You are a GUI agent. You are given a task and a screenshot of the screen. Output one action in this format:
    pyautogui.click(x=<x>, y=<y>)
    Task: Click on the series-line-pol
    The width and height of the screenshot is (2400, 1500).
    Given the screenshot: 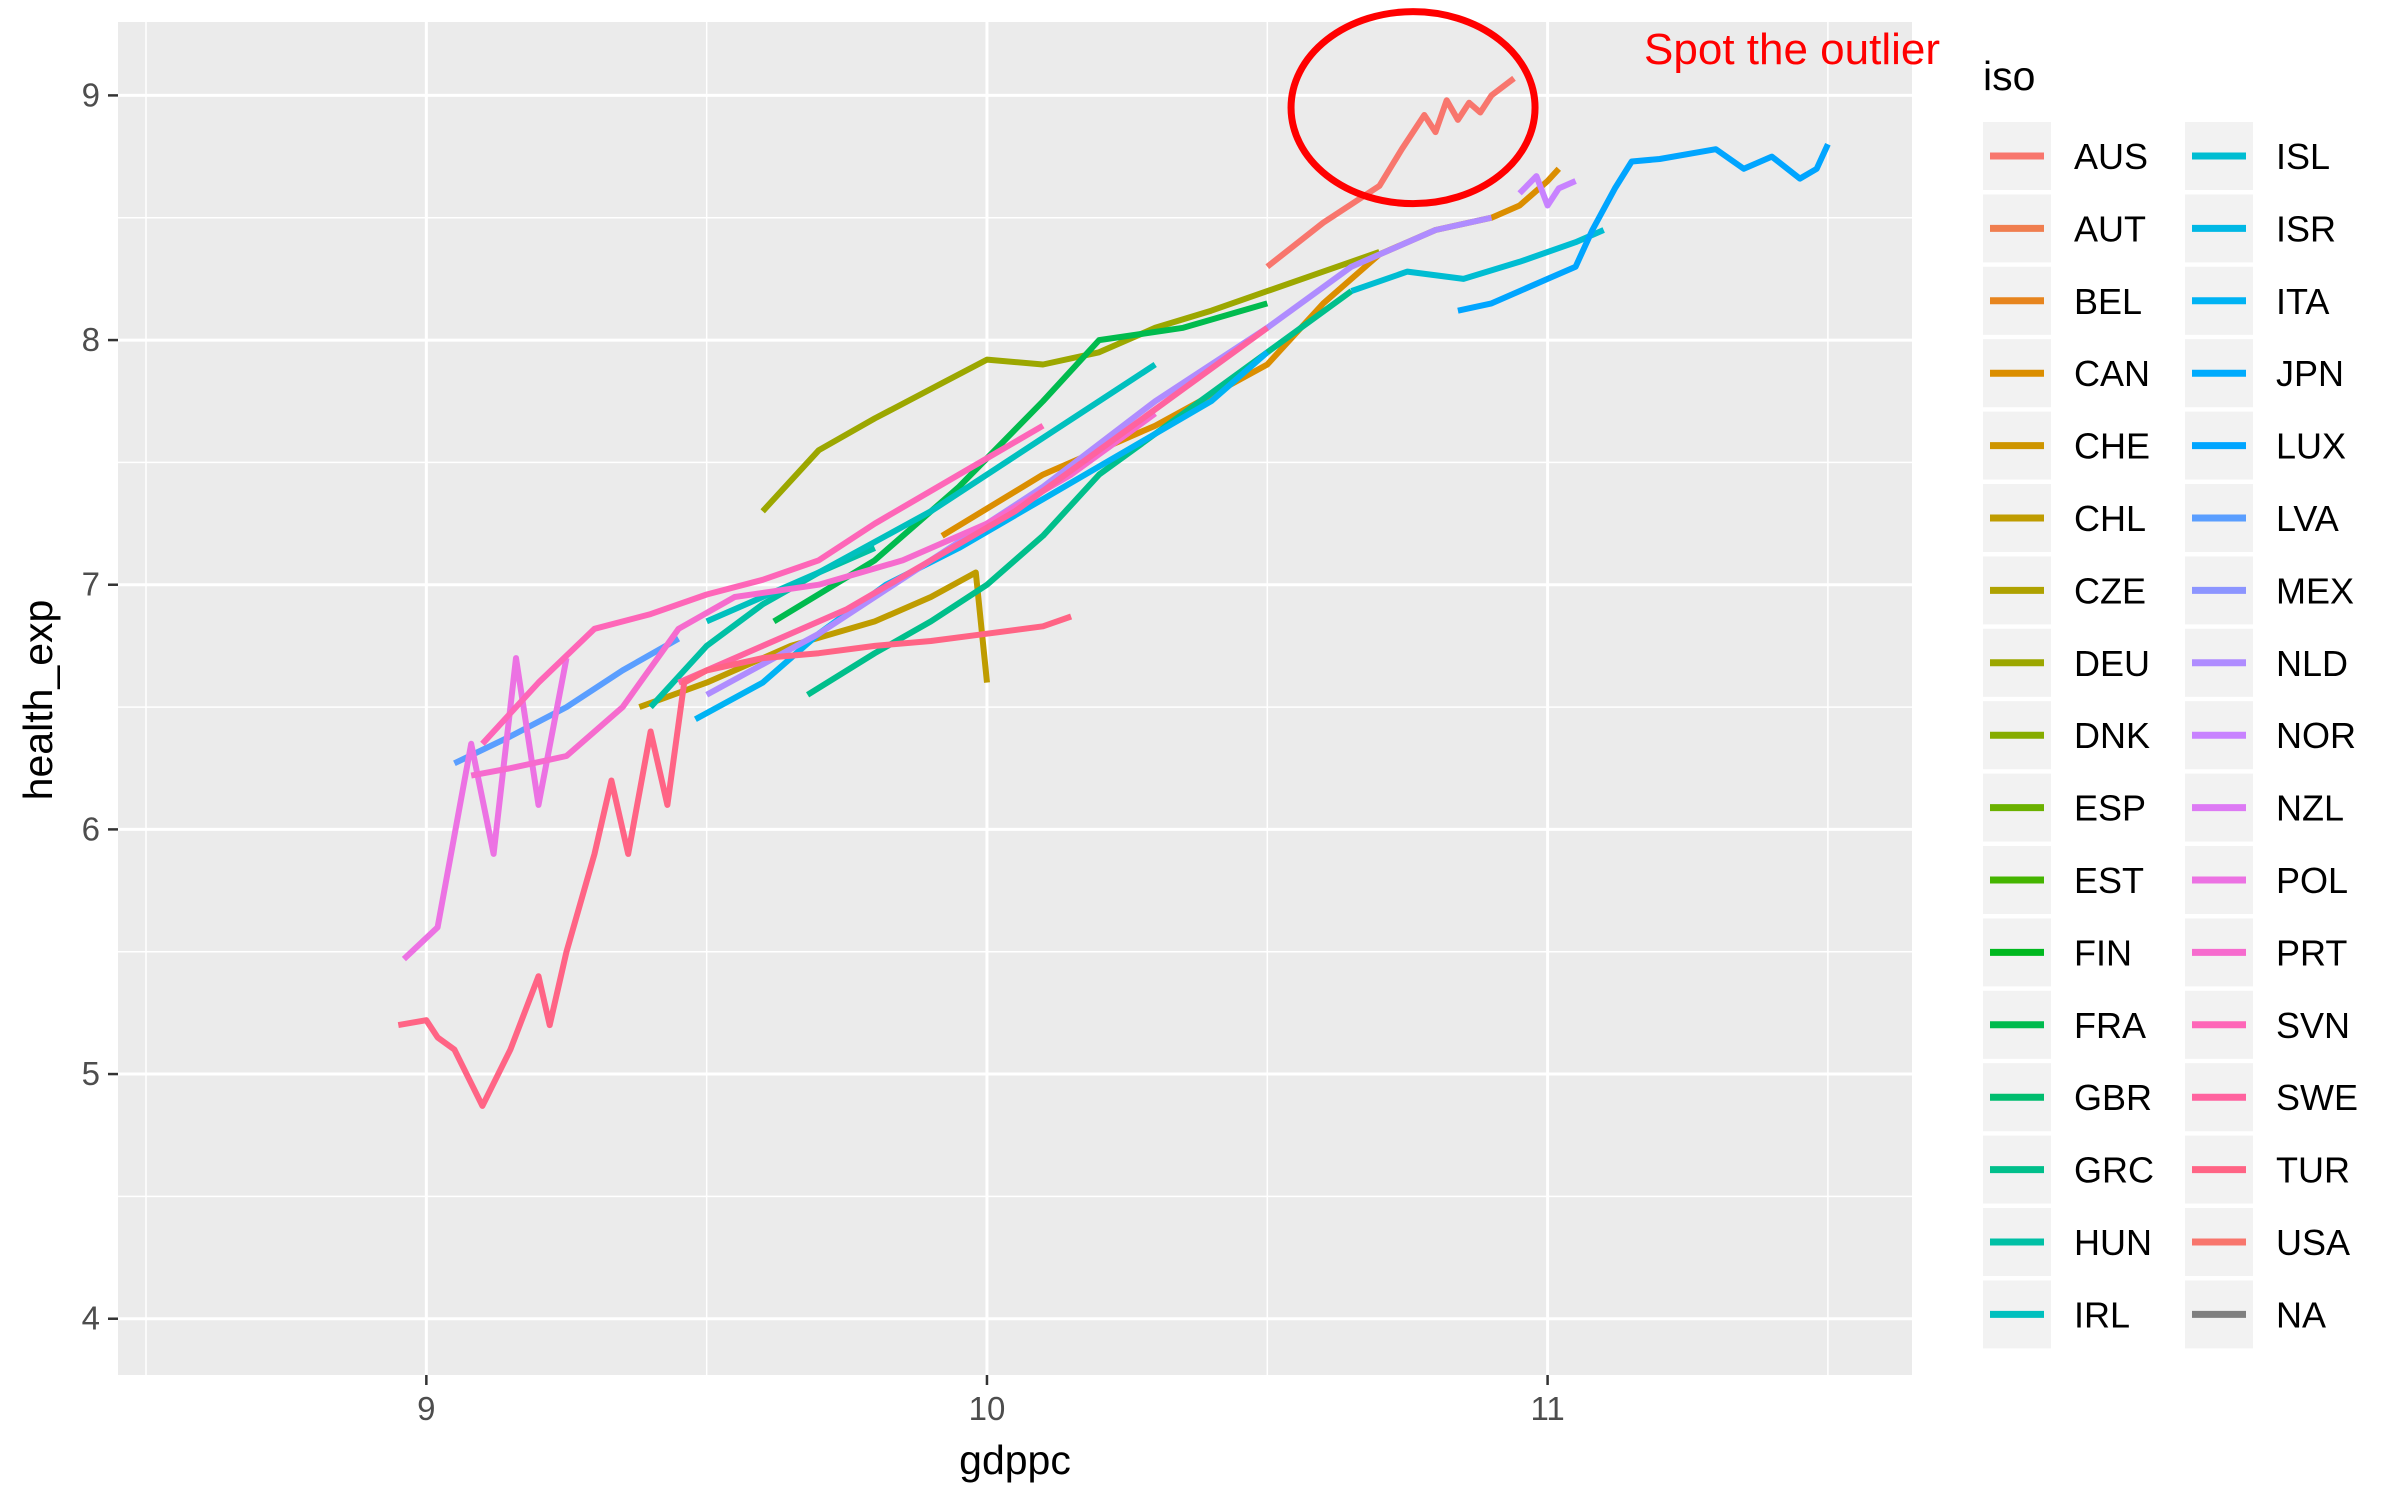 What is the action you would take?
    pyautogui.click(x=485, y=808)
    